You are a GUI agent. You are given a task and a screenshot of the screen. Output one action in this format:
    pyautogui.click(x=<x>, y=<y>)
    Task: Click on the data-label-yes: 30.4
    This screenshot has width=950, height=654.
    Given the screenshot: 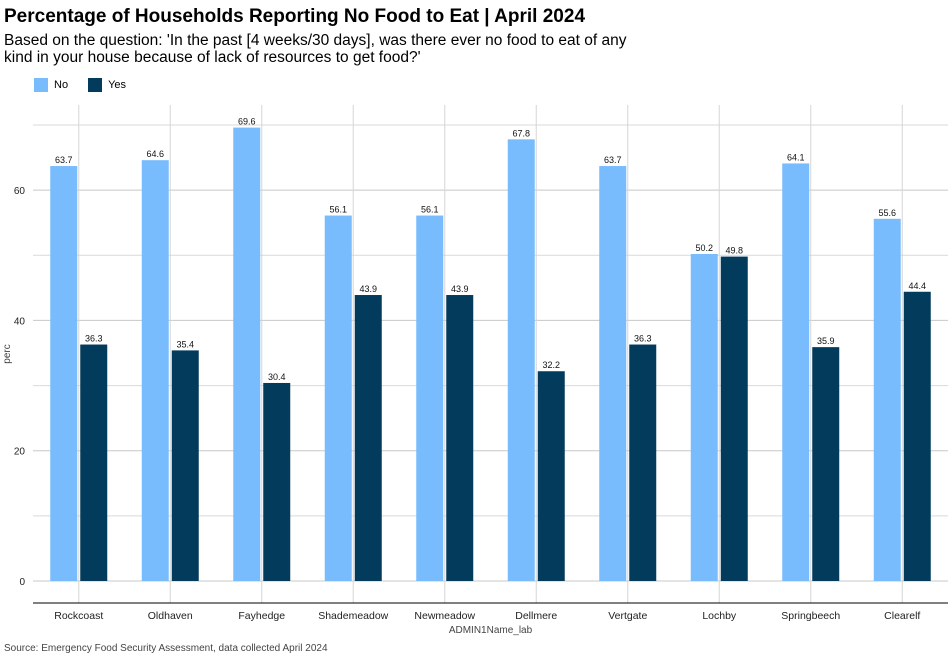 What is the action you would take?
    pyautogui.click(x=277, y=377)
    